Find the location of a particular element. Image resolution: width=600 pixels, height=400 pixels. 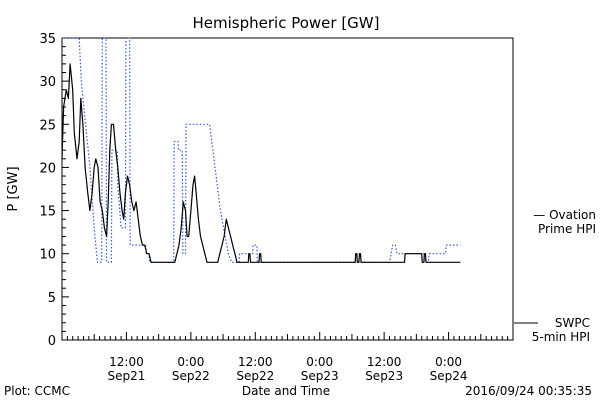

legend-ovation-line1: — Ovation is located at coordinates (564, 215).